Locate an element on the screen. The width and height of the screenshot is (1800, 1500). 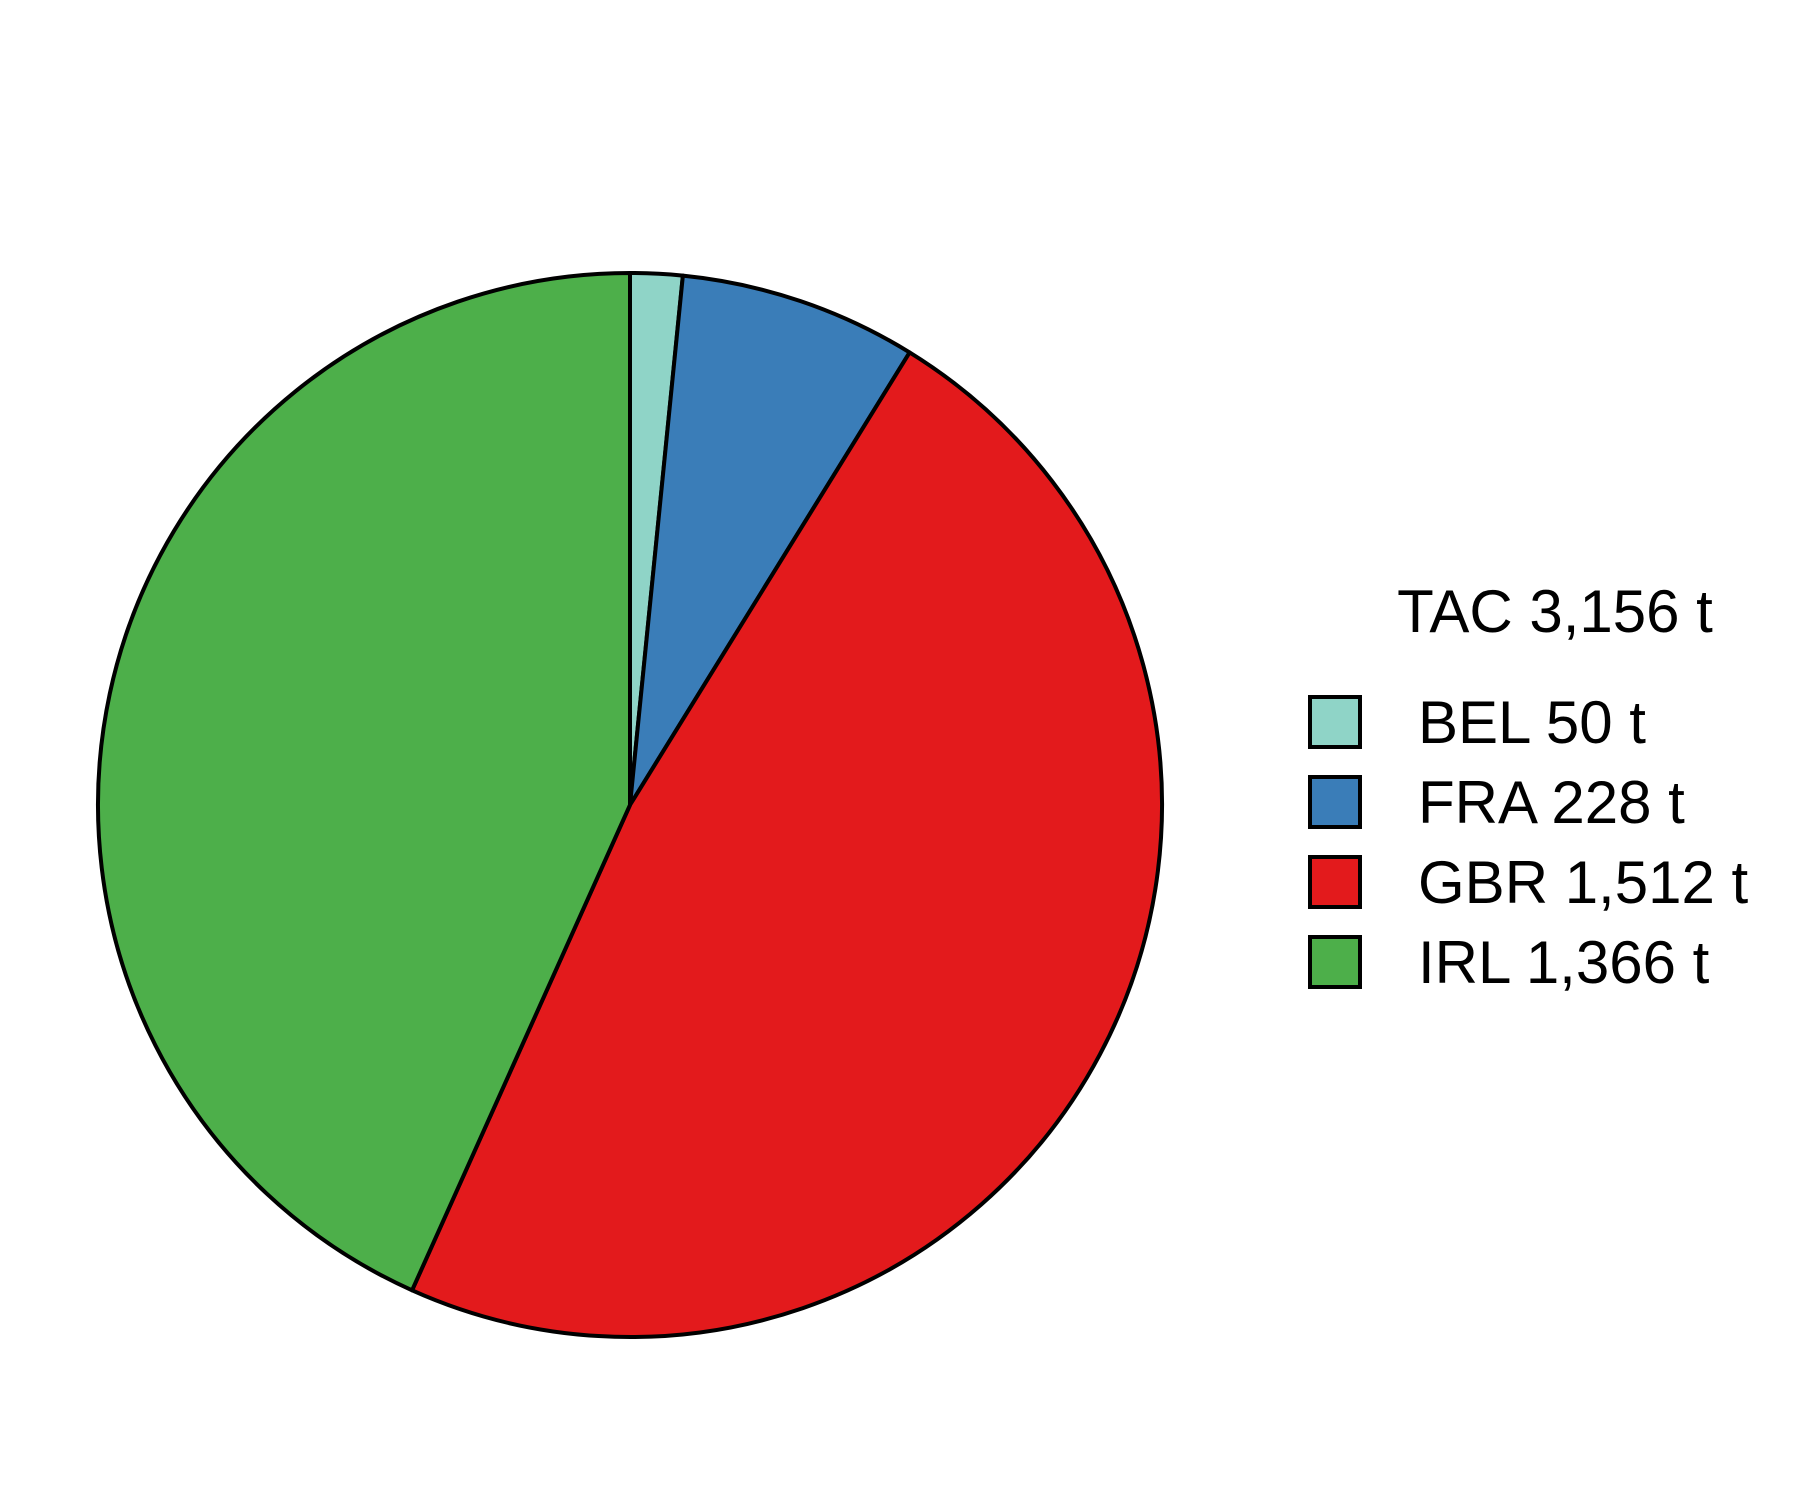
legend-swatch-gbr is located at coordinates (1335, 882).